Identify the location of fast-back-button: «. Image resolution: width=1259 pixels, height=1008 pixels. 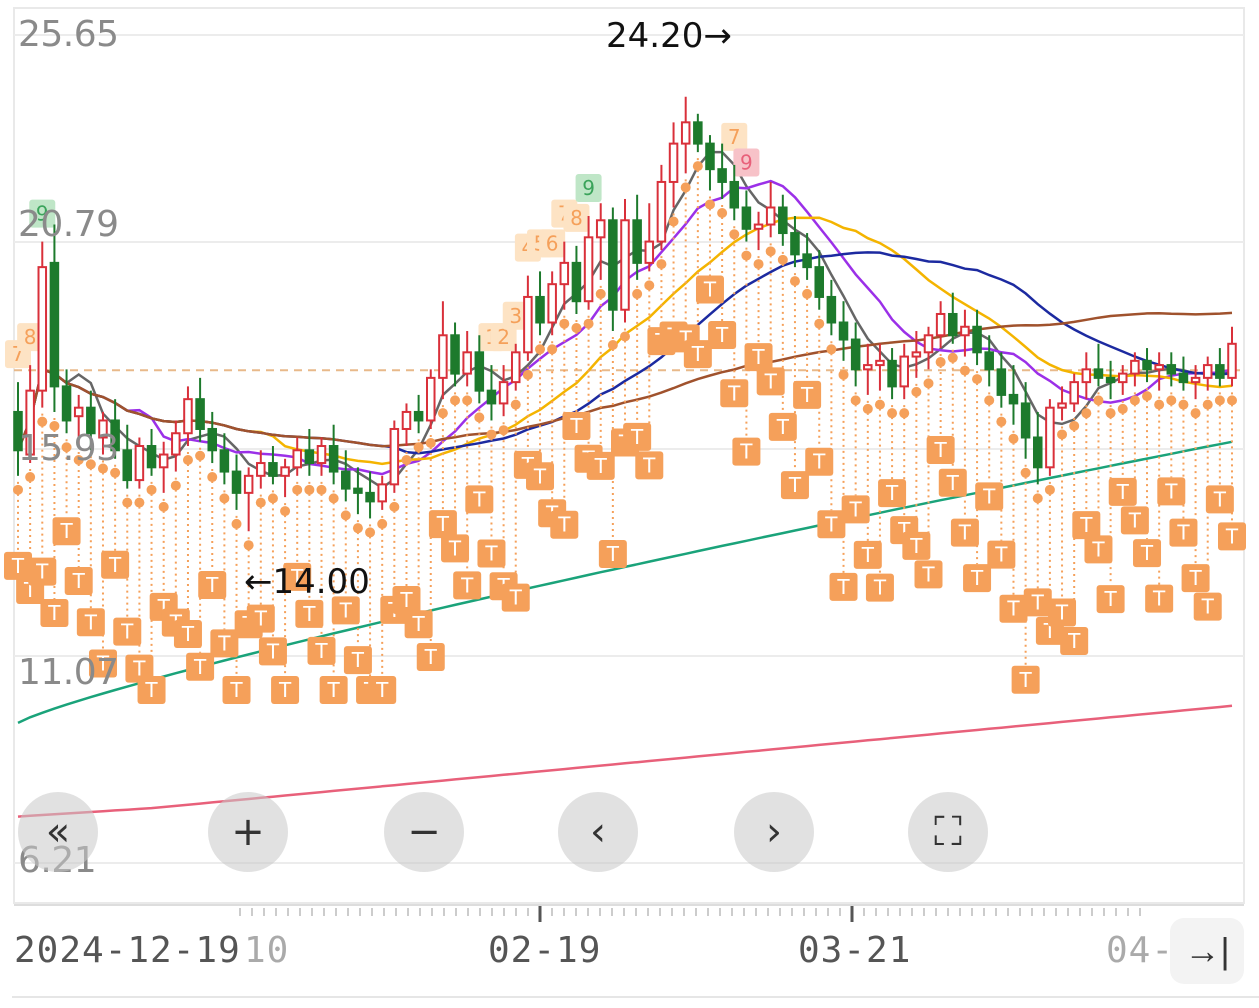
(58, 832).